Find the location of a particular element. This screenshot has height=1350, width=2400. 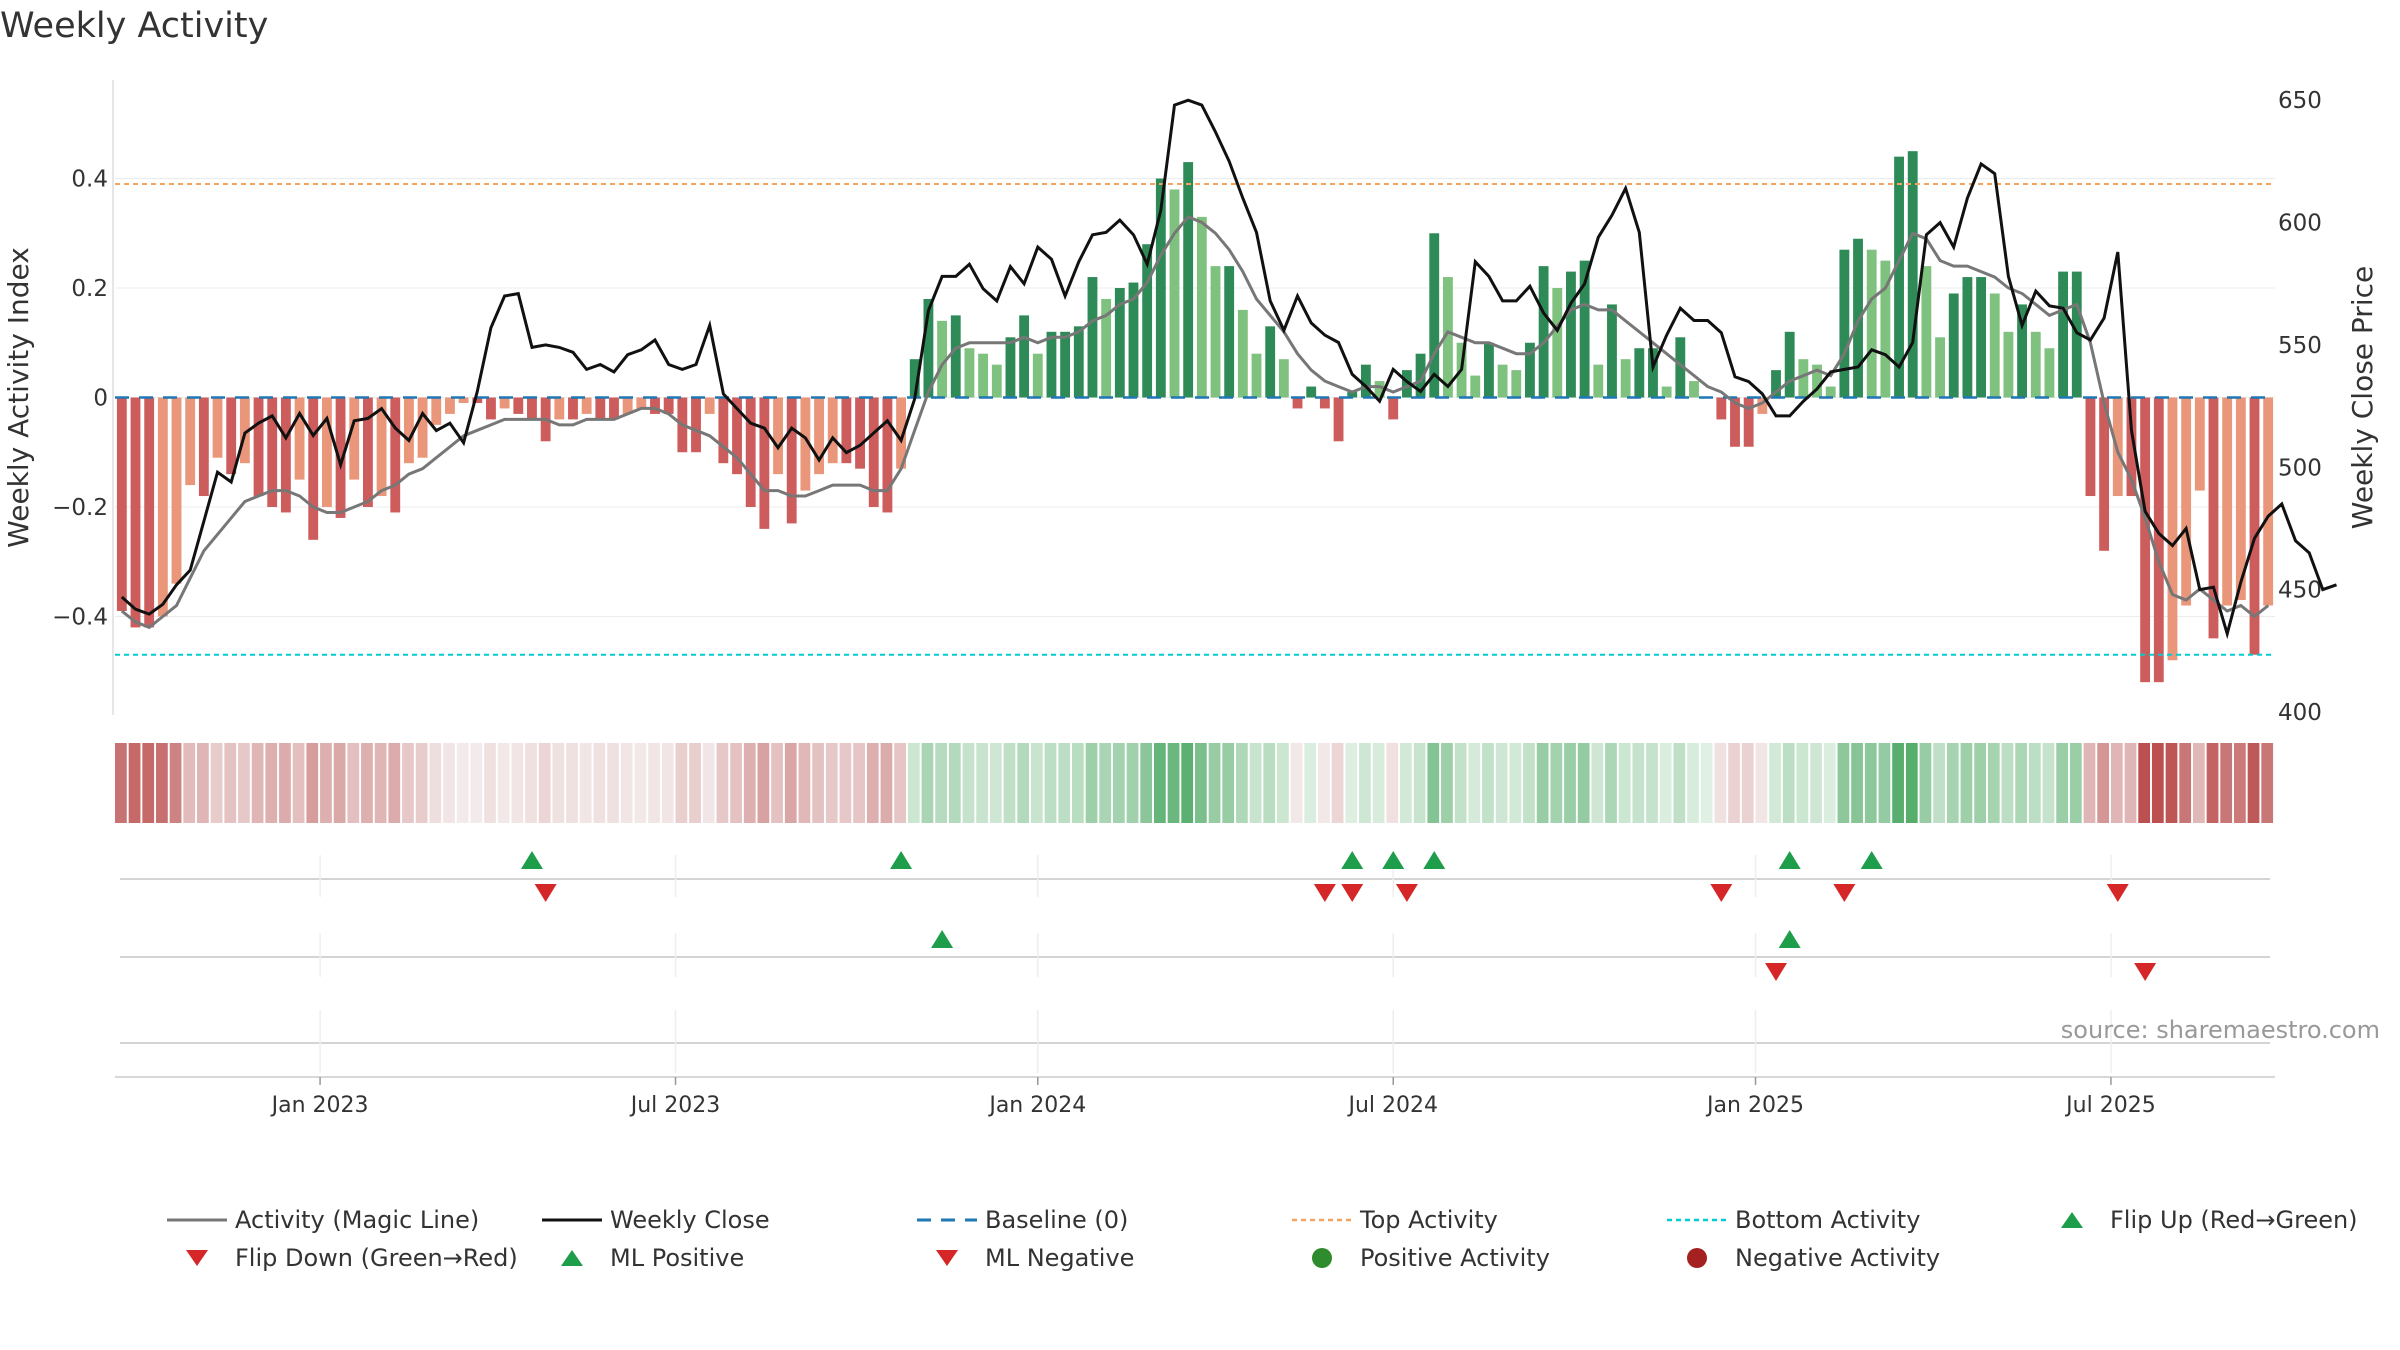

x-tick-label: Jan 2024 is located at coordinates (1036, 1105).